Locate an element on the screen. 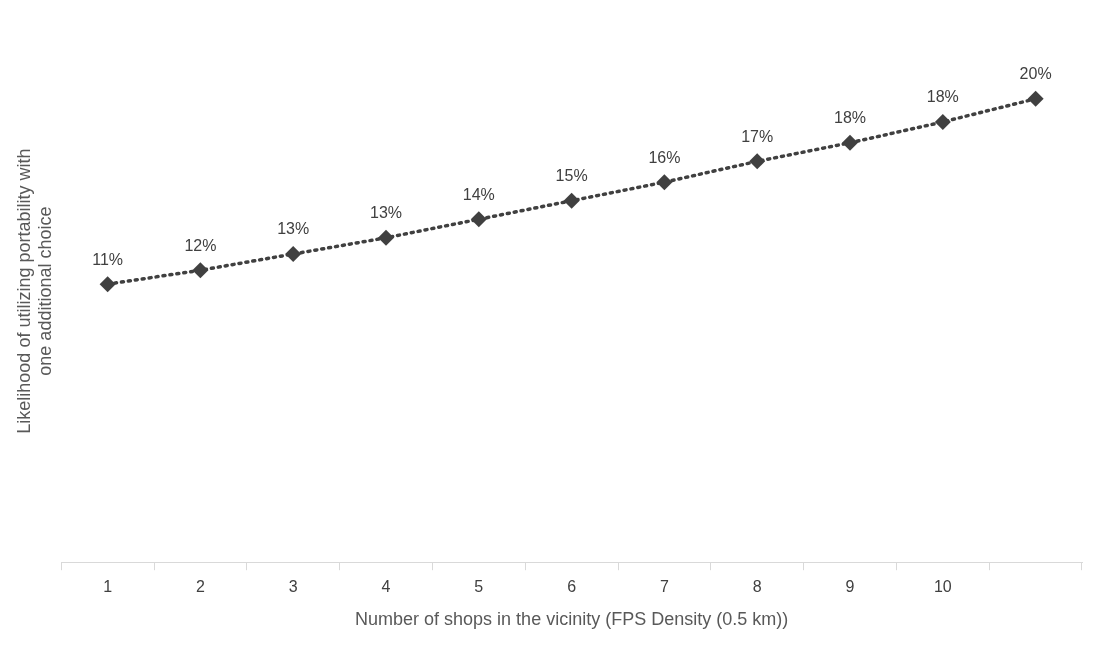  x-tick-label: 5 is located at coordinates (479, 587).